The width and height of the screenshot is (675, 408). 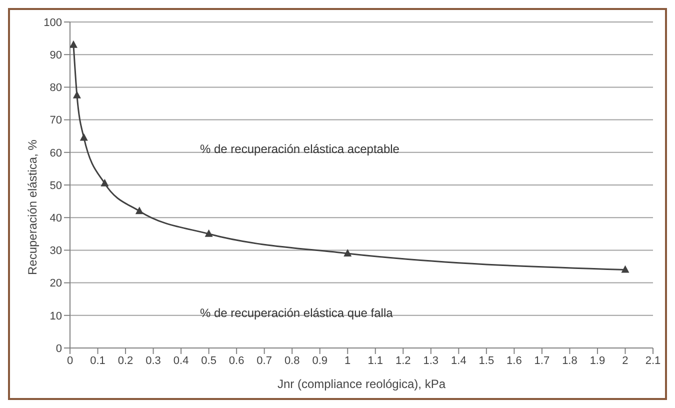 I want to click on y-tick-label: 10, so click(x=56, y=316).